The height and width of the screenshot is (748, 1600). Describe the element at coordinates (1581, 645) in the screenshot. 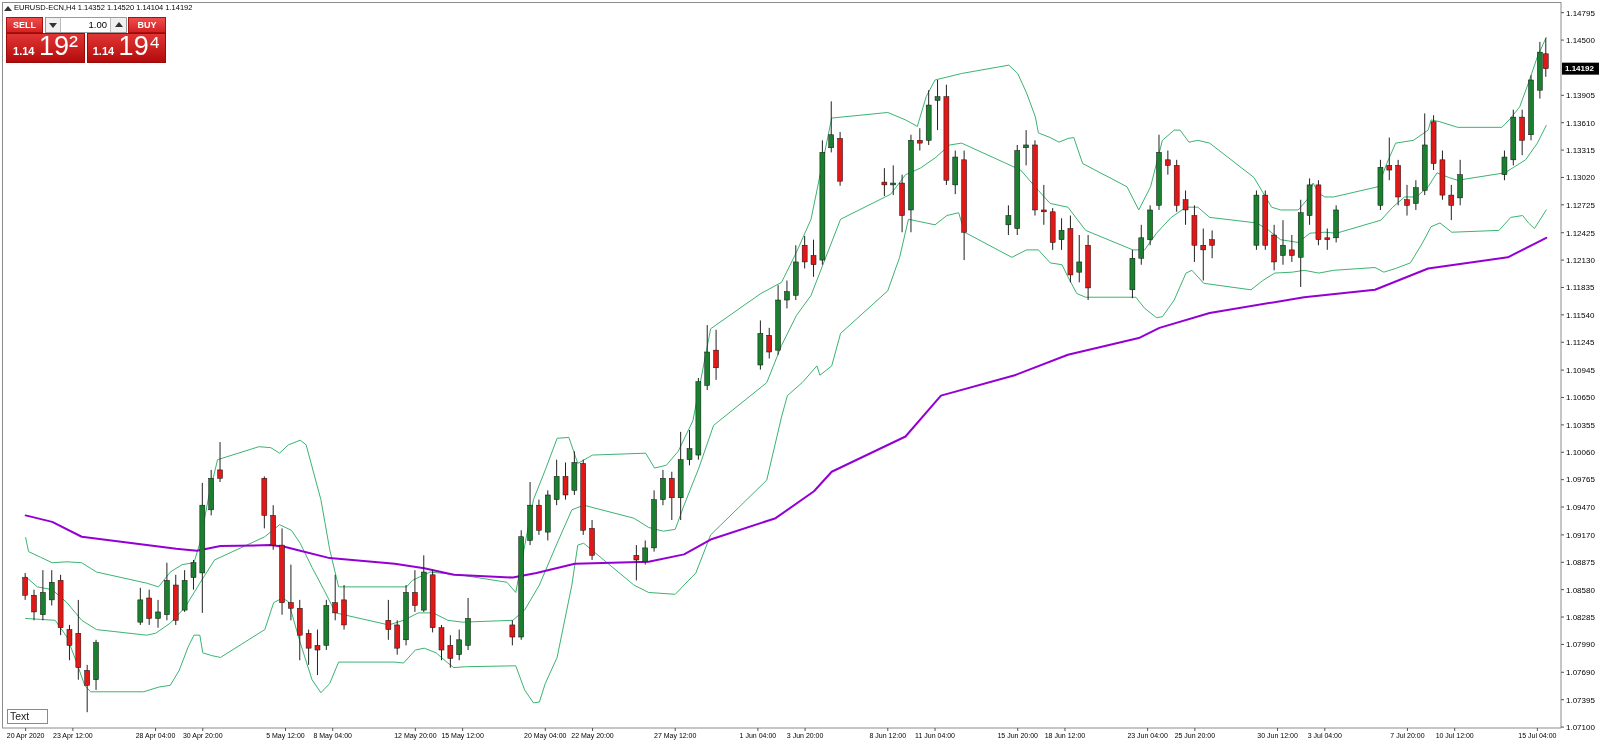

I see `y-tick-label: 1.07990` at that location.